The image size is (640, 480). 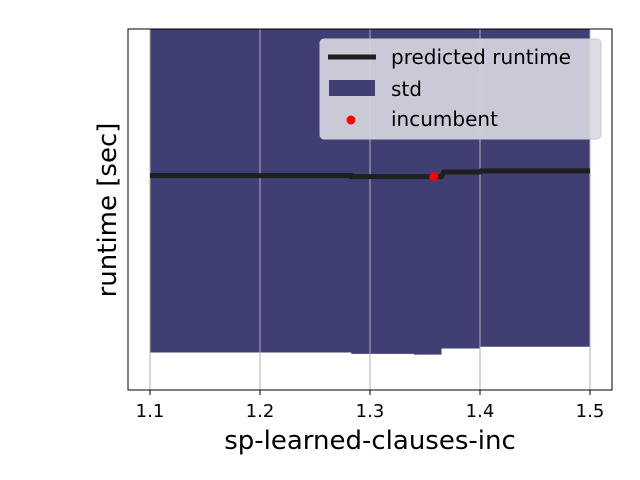 What do you see at coordinates (370, 174) in the screenshot?
I see `predicted-runtime-line` at bounding box center [370, 174].